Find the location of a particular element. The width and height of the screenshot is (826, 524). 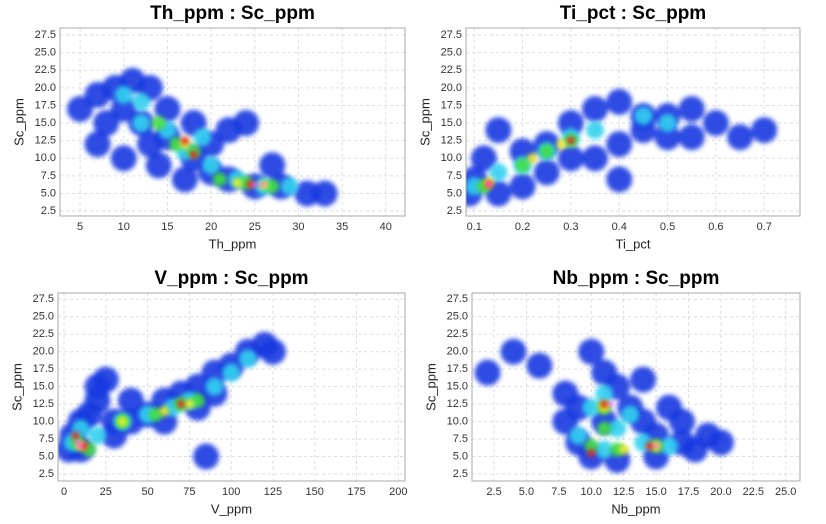

x-tick-label: 0.4 is located at coordinates (619, 227).